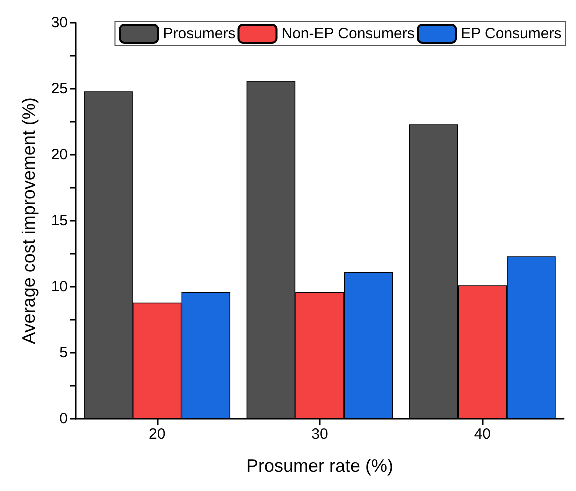 The width and height of the screenshot is (576, 491). Describe the element at coordinates (320, 434) in the screenshot. I see `x-tick-label: 30` at that location.